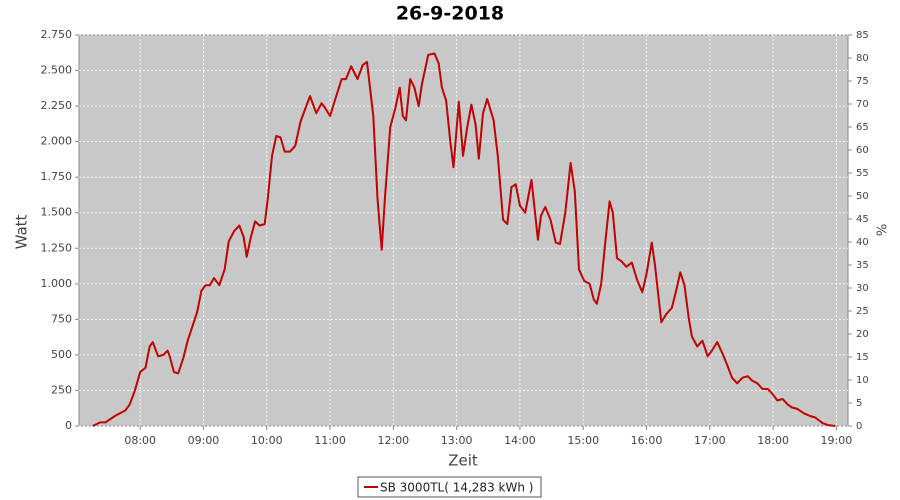 The height and width of the screenshot is (500, 900). Describe the element at coordinates (862, 173) in the screenshot. I see `y2-tick-label: 55` at that location.